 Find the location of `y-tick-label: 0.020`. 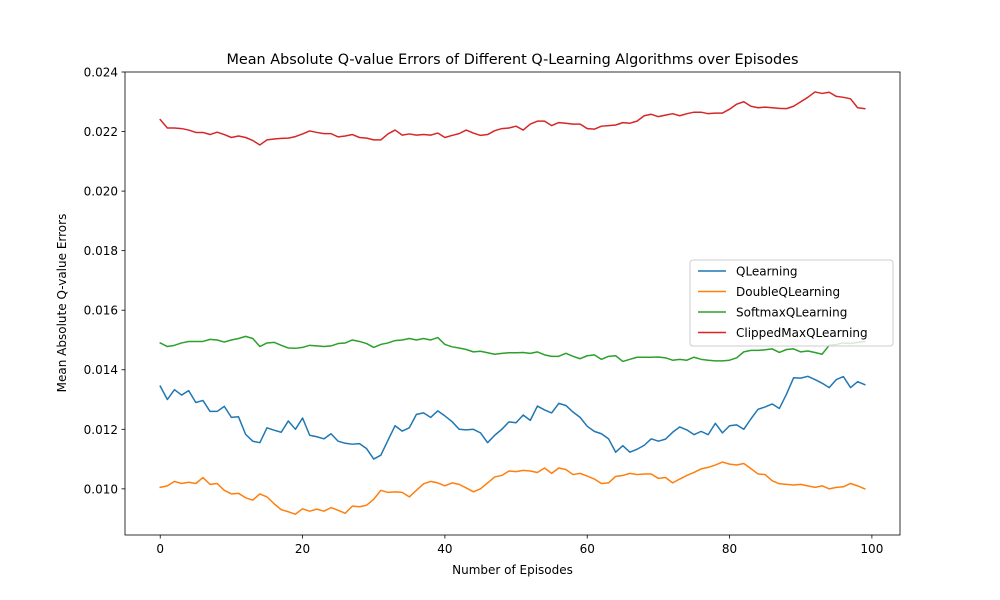

y-tick-label: 0.020 is located at coordinates (101, 192).